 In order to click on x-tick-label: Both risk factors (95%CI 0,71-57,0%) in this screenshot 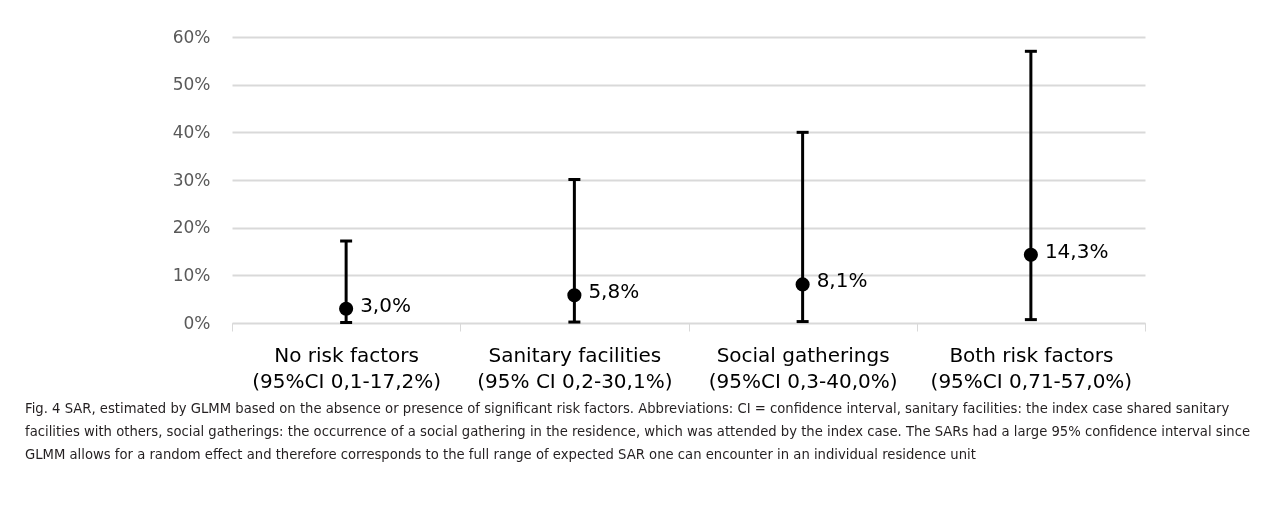, I will do `click(1031, 367)`.